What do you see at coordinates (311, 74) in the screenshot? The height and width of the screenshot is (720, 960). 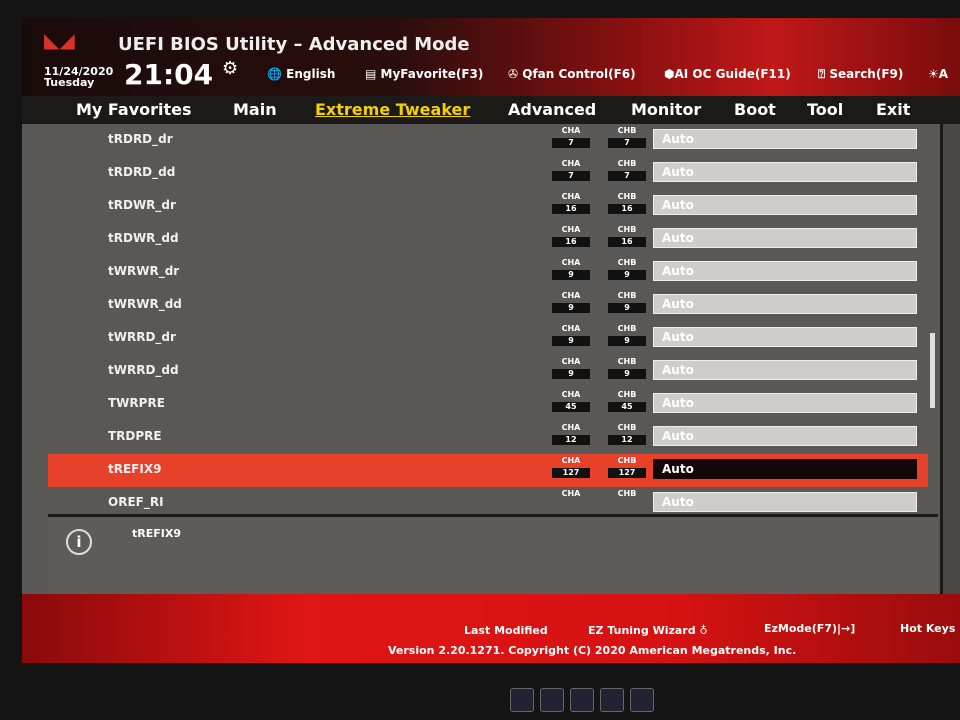 I see `language-label: English` at bounding box center [311, 74].